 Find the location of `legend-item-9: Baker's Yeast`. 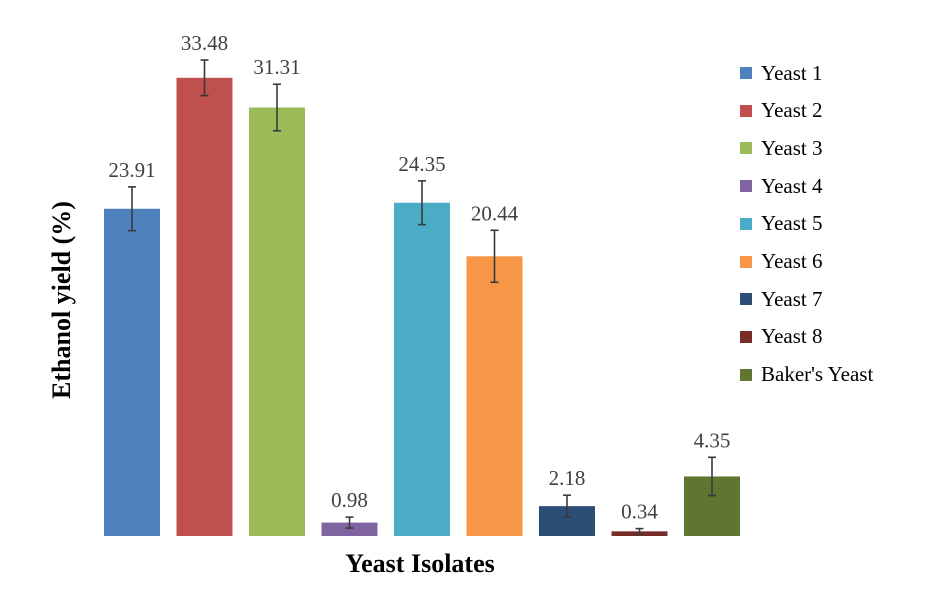

legend-item-9: Baker's Yeast is located at coordinates (806, 375).